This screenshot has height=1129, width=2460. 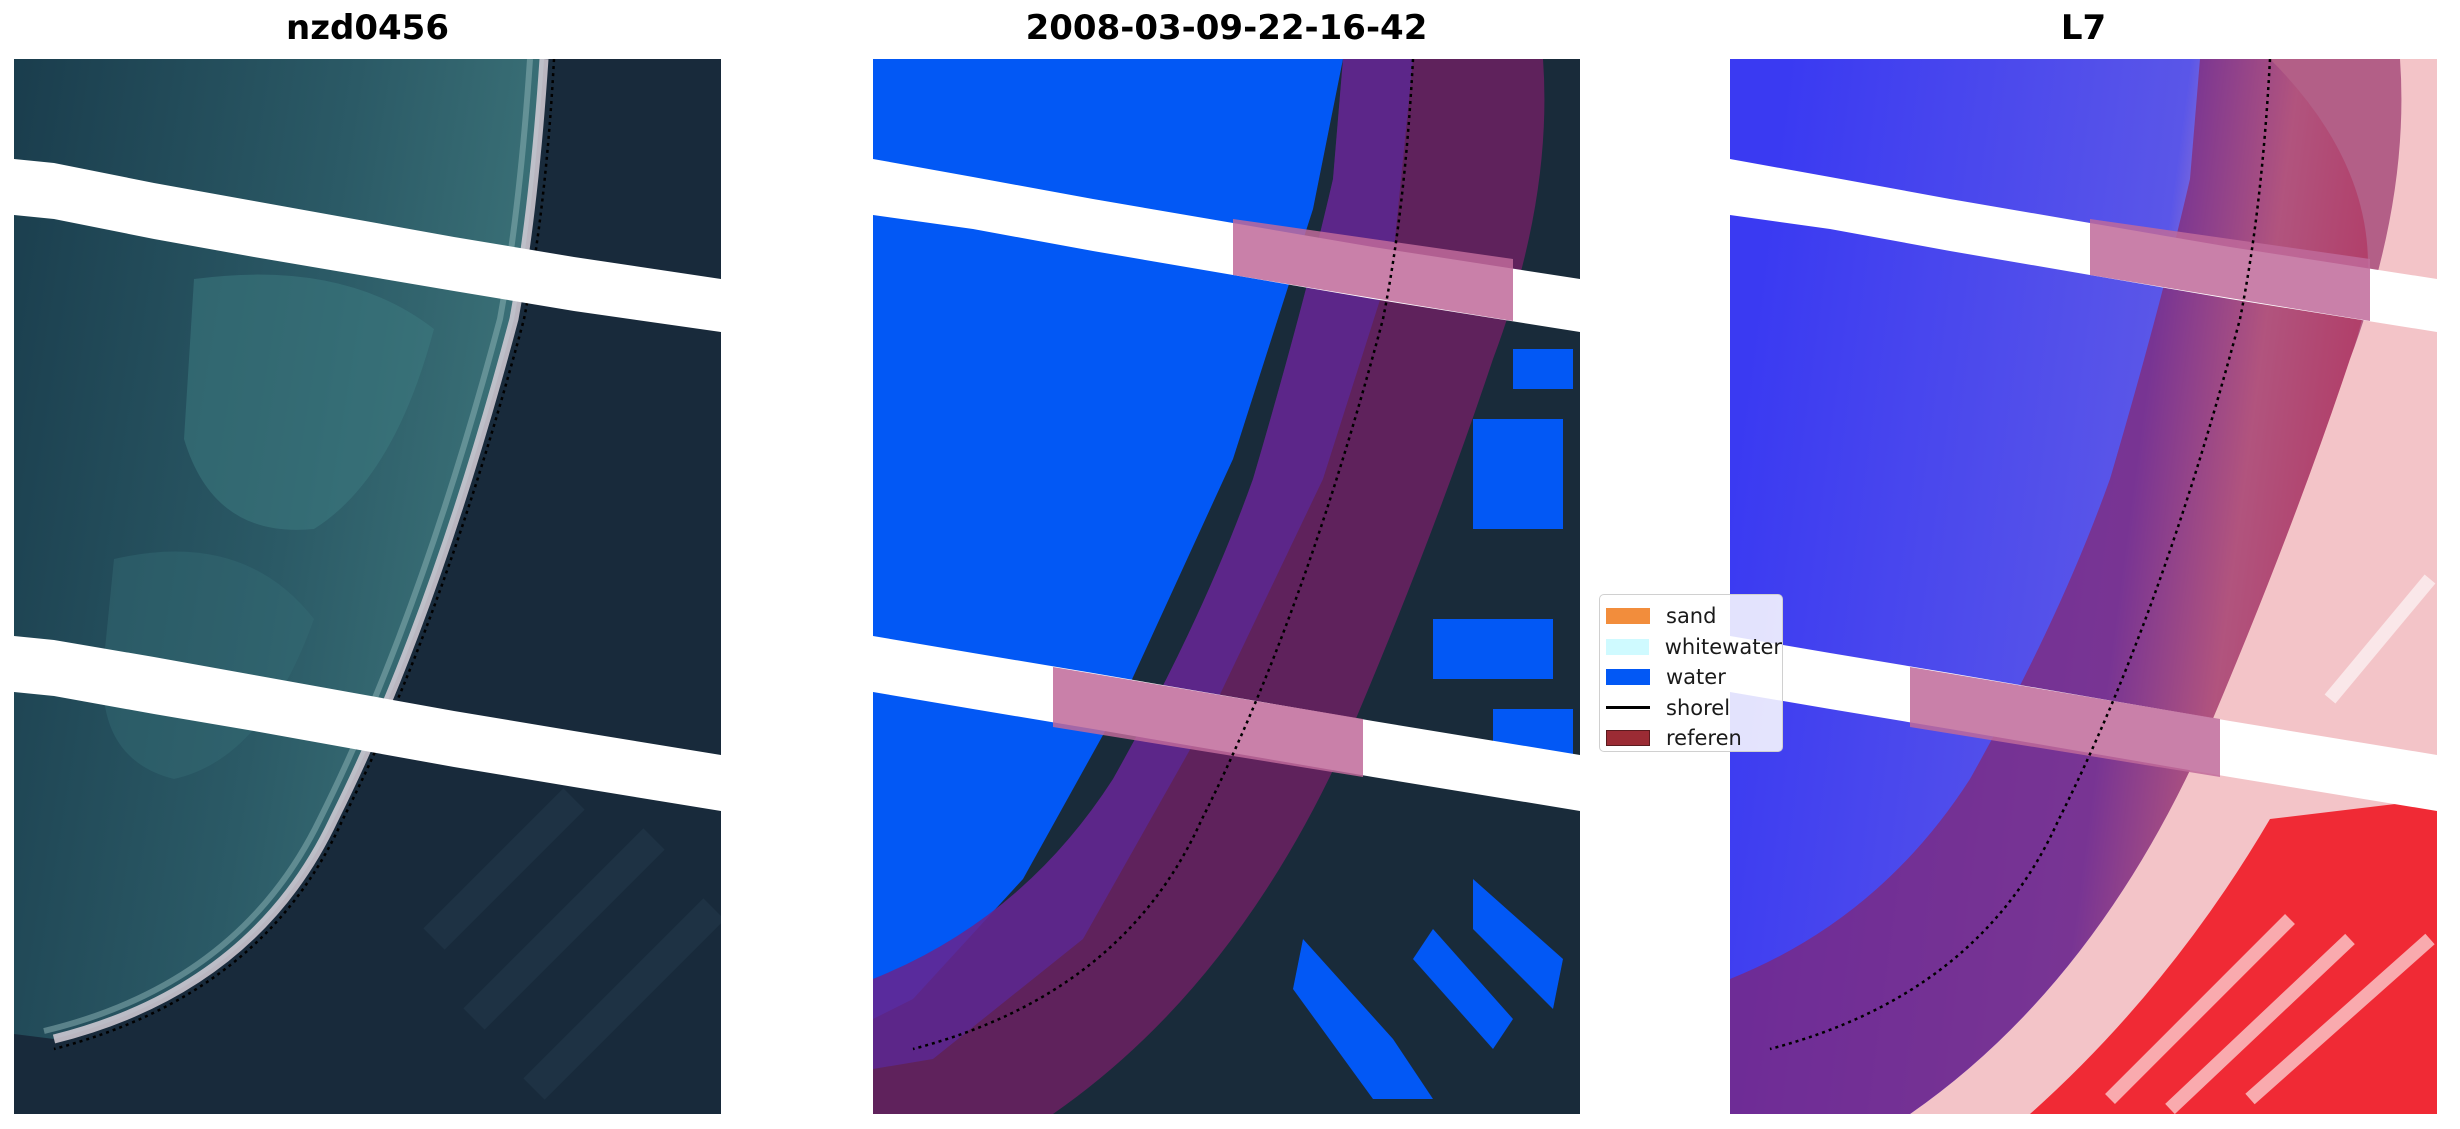 I want to click on index-land-streaks, so click(x=2270, y=844).